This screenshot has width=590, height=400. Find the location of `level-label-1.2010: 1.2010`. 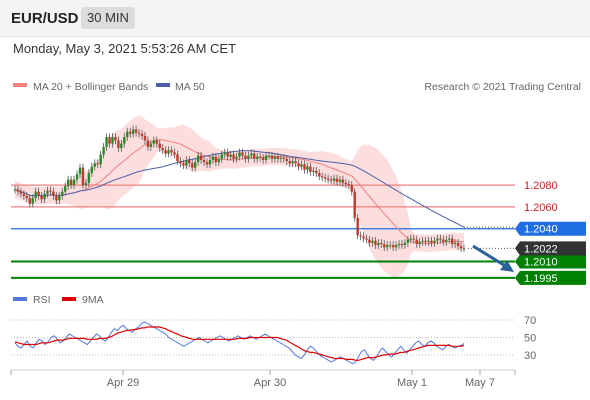

level-label-1.2010: 1.2010 is located at coordinates (541, 262).